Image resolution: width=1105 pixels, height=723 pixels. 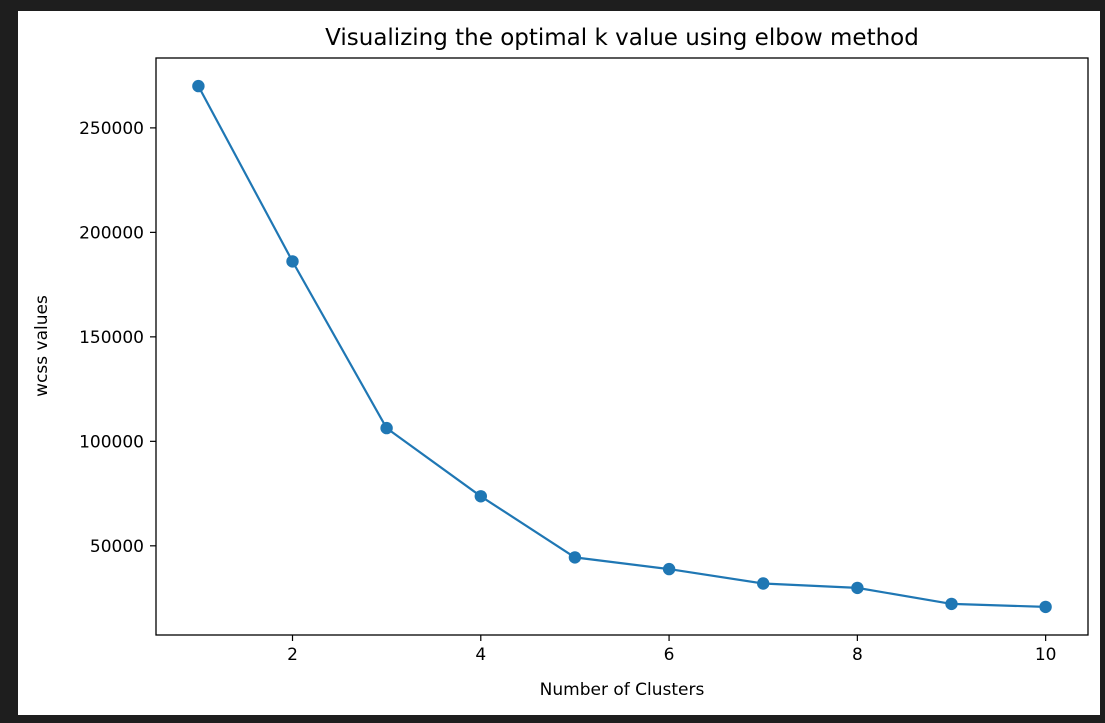 What do you see at coordinates (111, 129) in the screenshot?
I see `y-tick-label: 250000` at bounding box center [111, 129].